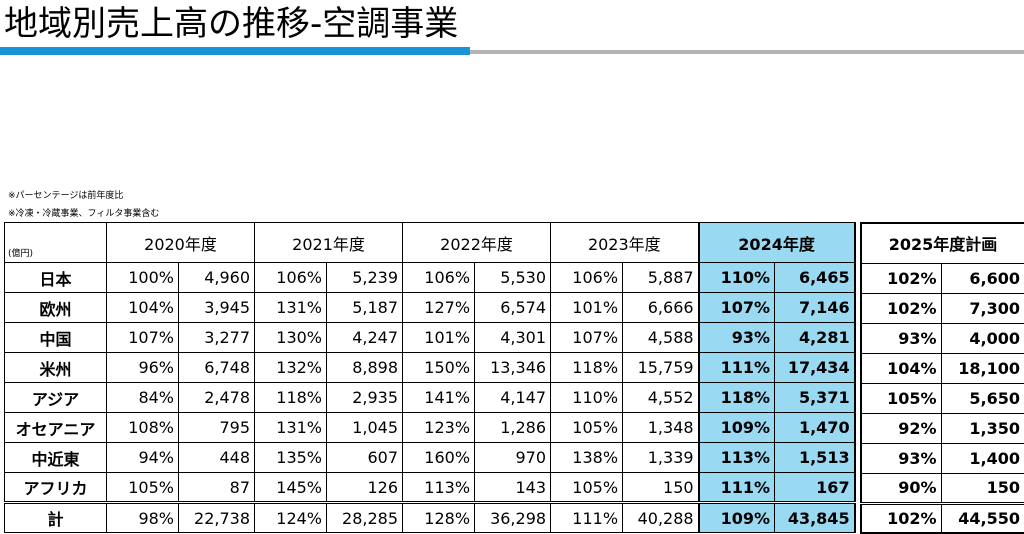 This screenshot has width=1024, height=534. I want to click on sales-cell: 43,845, so click(815, 517).